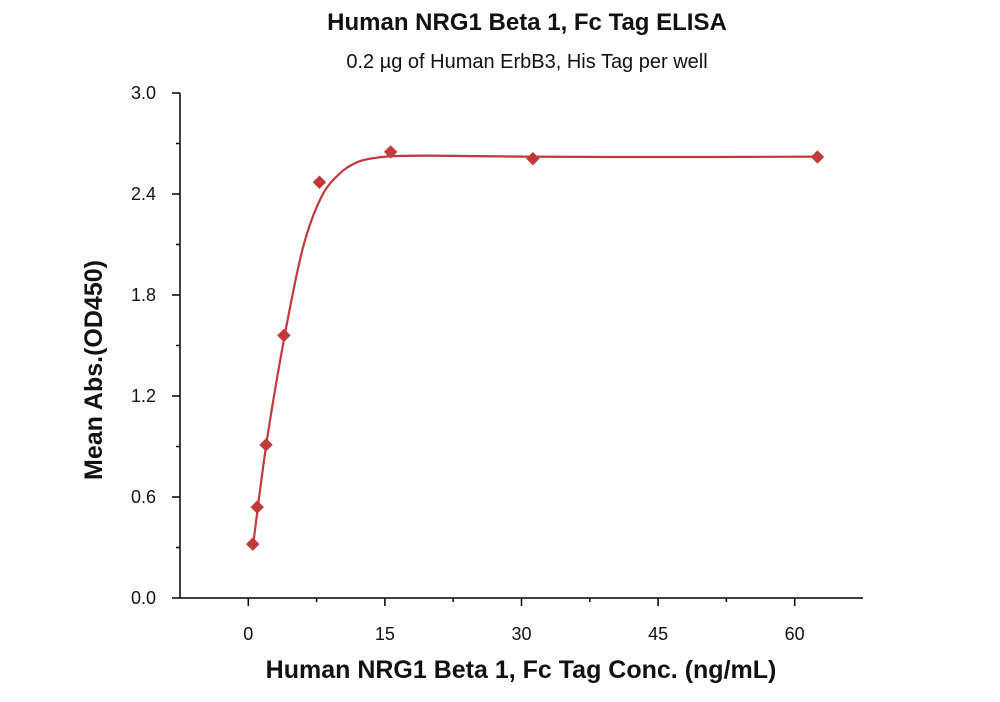 Image resolution: width=1000 pixels, height=702 pixels. Describe the element at coordinates (658, 634) in the screenshot. I see `x-tick-label: 45` at that location.